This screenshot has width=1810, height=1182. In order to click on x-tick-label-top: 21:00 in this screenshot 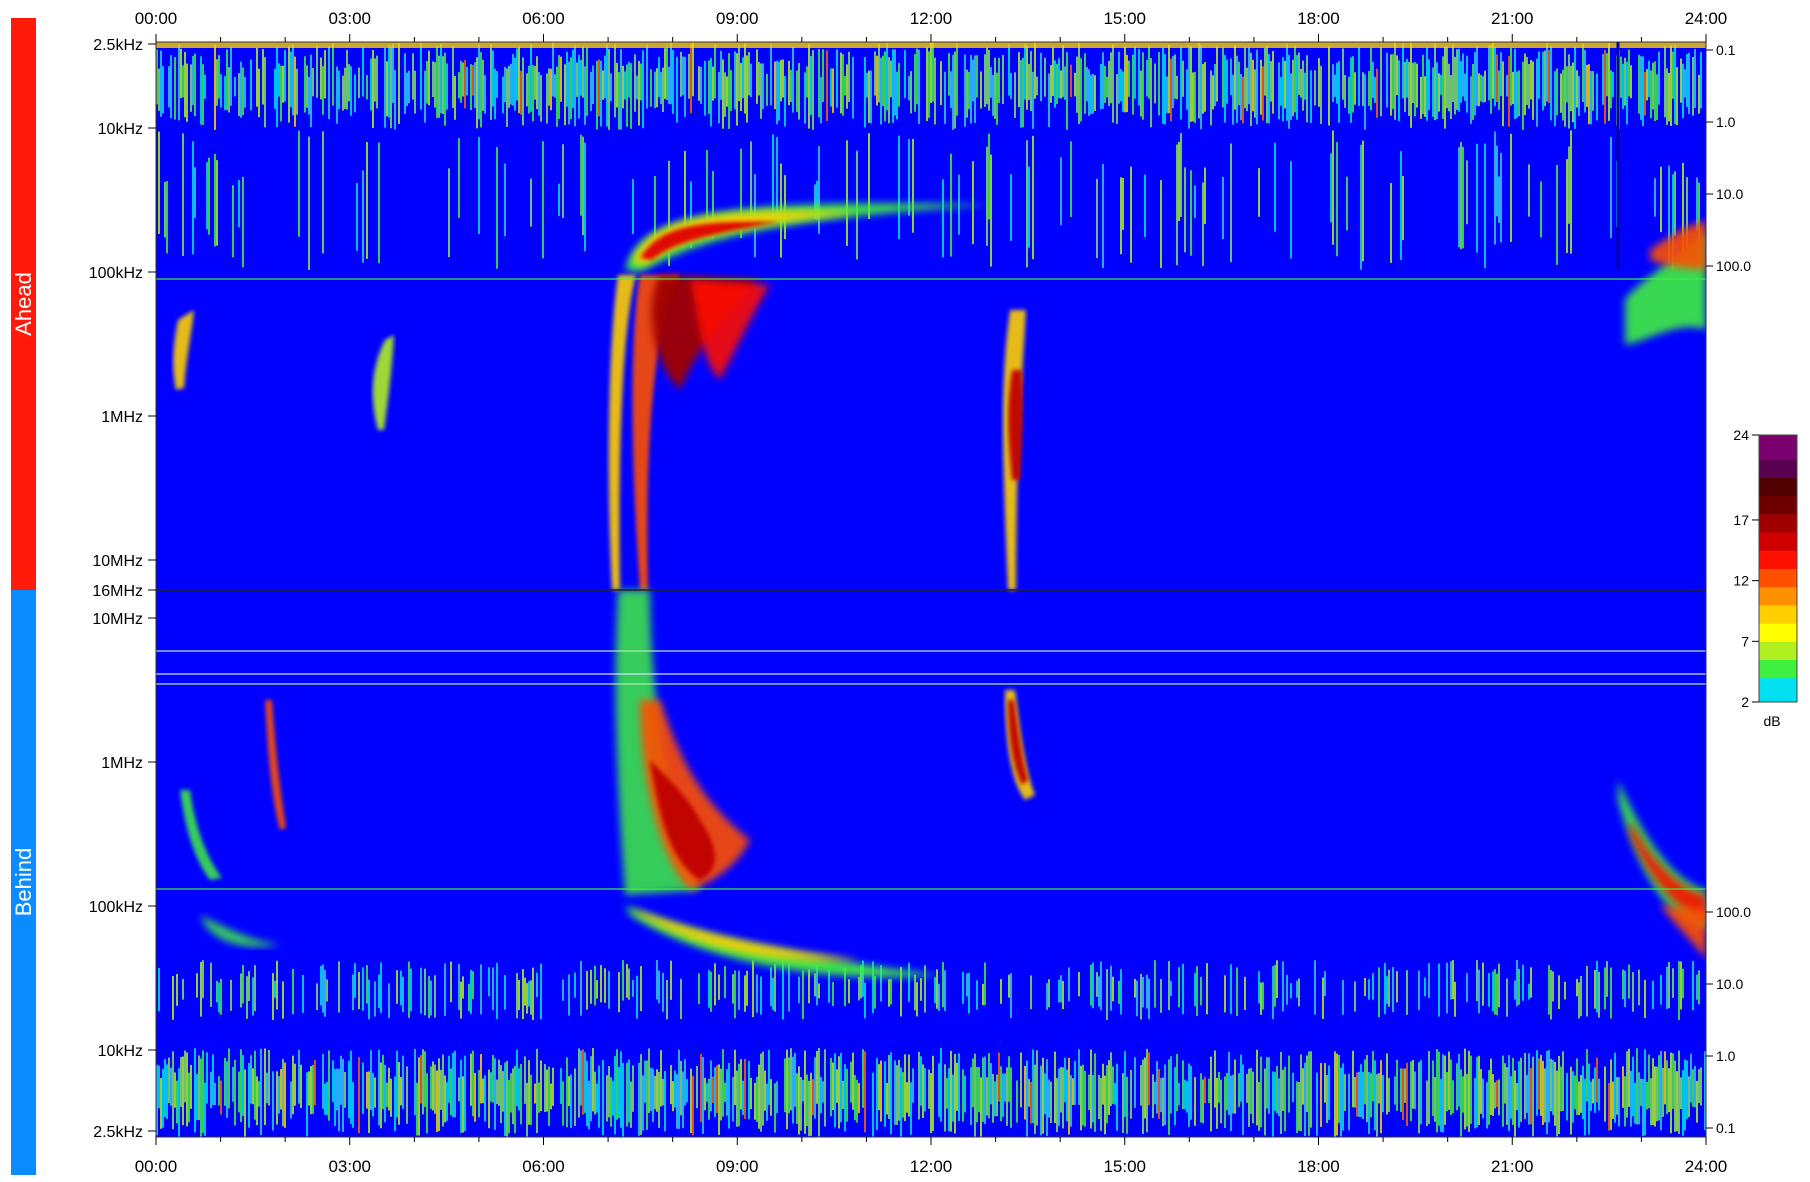, I will do `click(1512, 18)`.